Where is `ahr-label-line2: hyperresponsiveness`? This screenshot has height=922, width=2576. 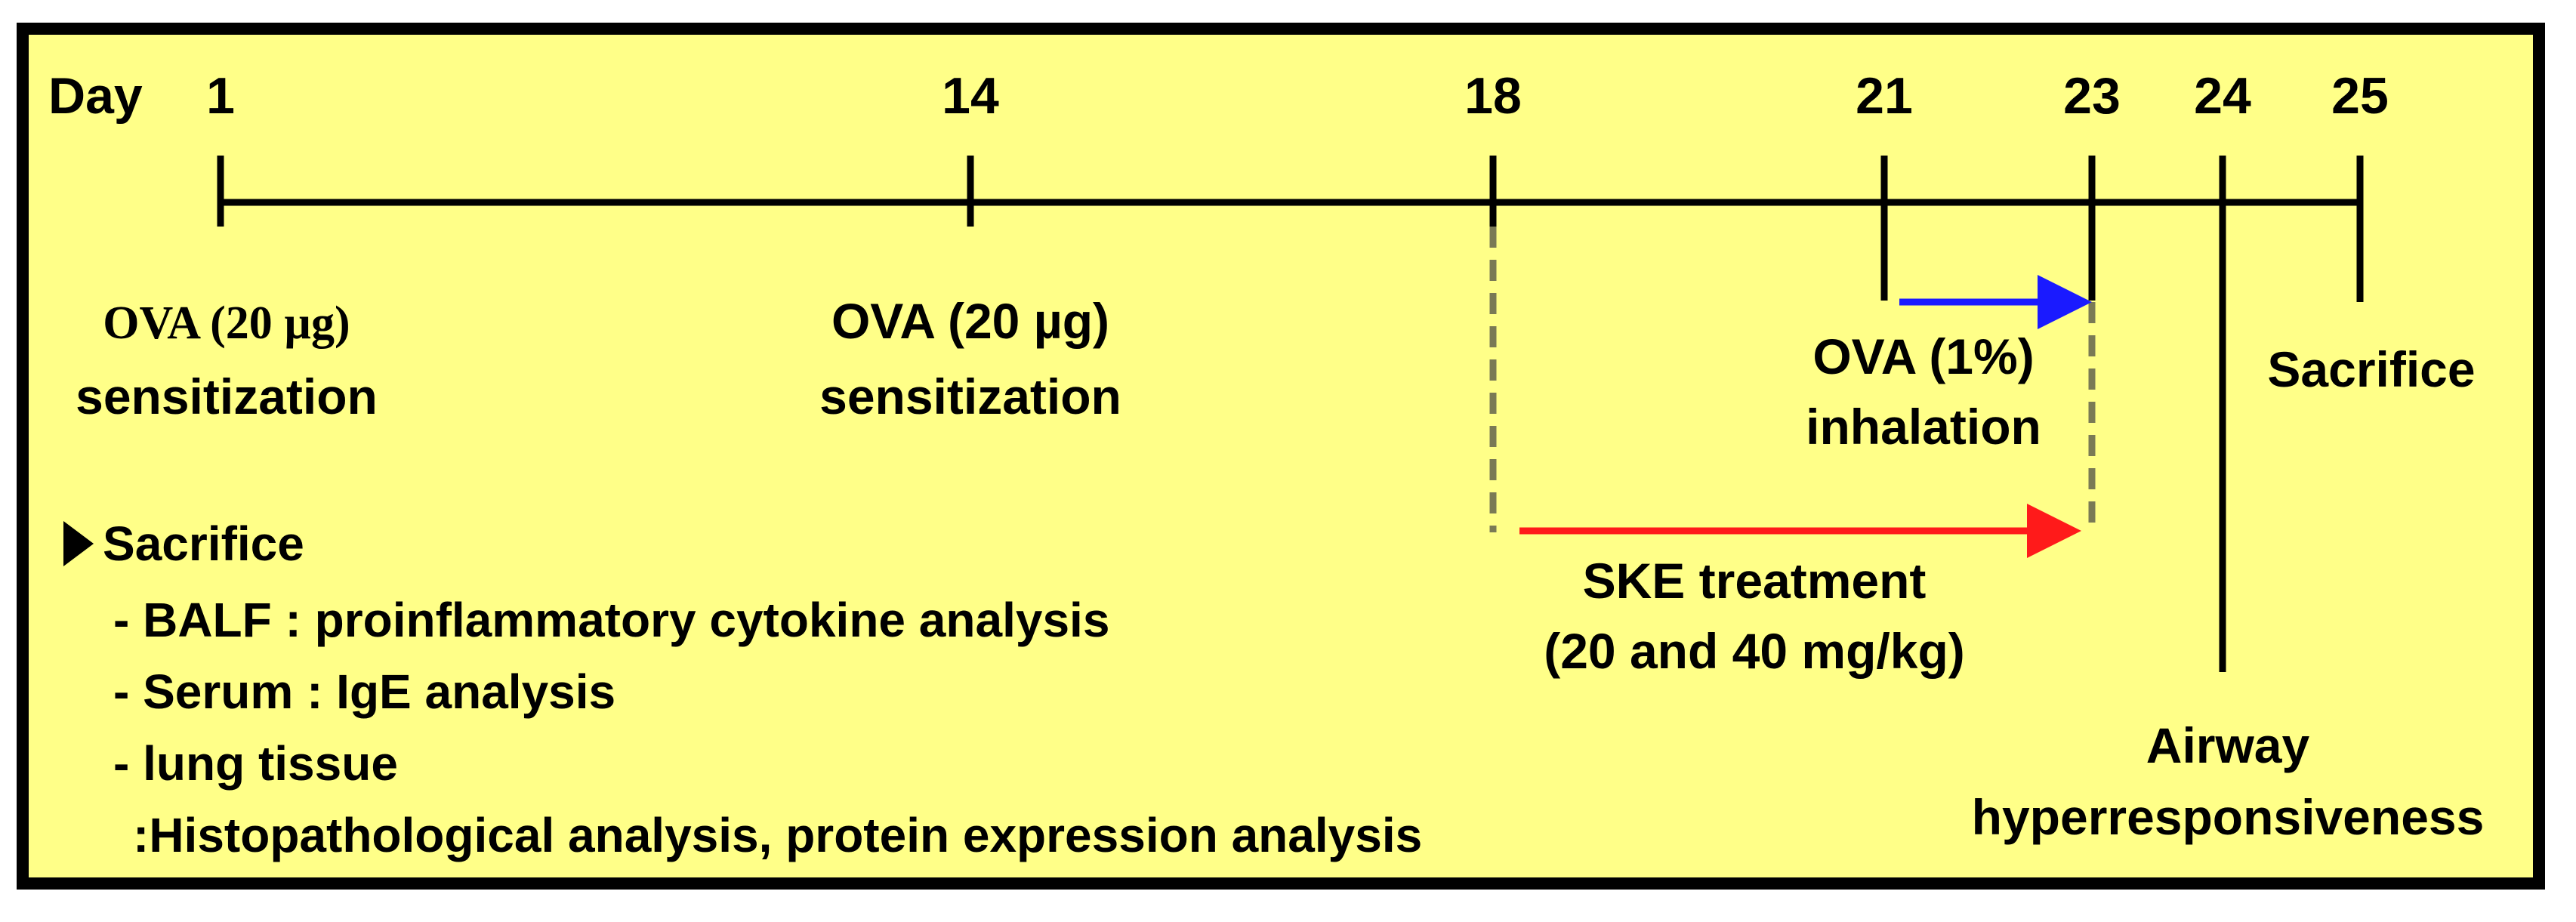
ahr-label-line2: hyperresponsiveness is located at coordinates (2228, 817).